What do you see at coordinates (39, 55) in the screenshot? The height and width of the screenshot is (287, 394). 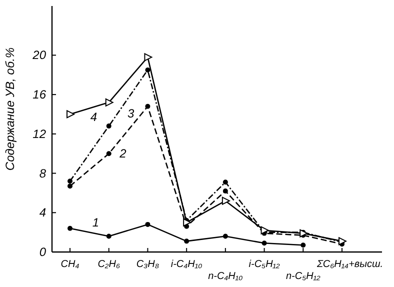 I see `y-tick-label: 20` at bounding box center [39, 55].